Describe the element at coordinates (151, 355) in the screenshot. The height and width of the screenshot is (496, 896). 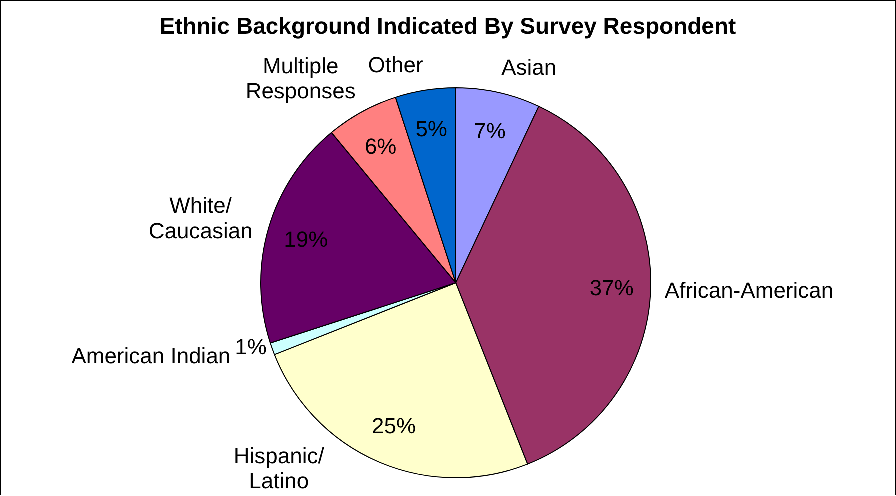
I see `slice-label: American Indian` at that location.